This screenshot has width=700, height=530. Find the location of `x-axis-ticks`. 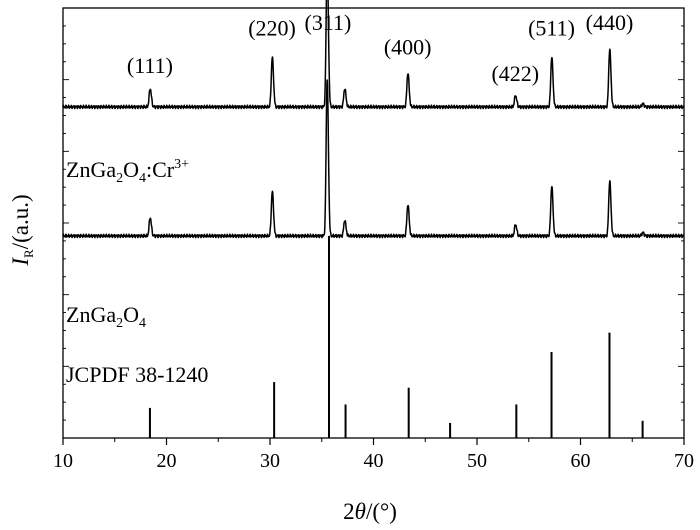

x-axis-ticks is located at coordinates (373, 441).